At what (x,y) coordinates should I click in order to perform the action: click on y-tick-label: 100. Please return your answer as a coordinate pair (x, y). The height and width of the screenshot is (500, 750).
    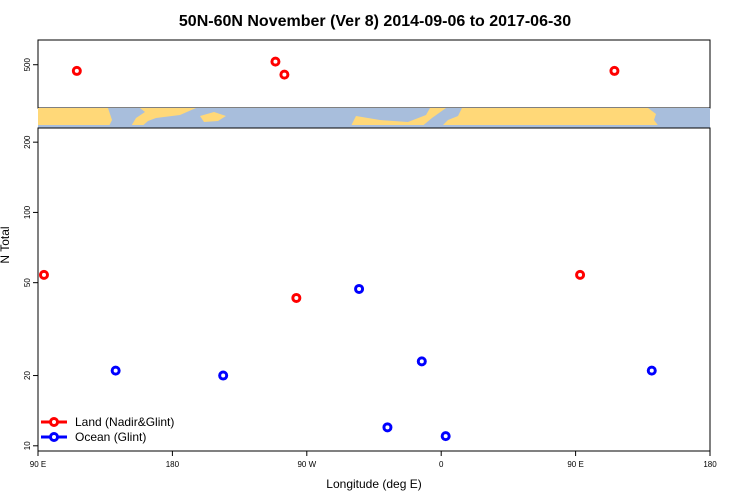
    Looking at the image, I should click on (27, 212).